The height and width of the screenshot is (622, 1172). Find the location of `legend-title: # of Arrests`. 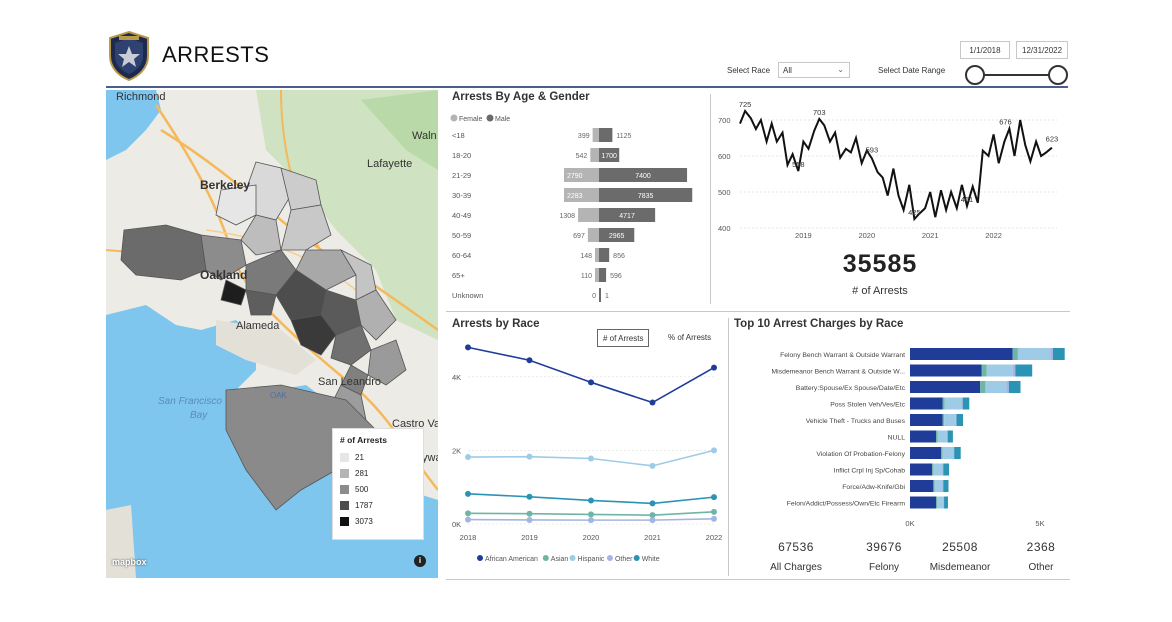

legend-title: # of Arrests is located at coordinates (363, 440).